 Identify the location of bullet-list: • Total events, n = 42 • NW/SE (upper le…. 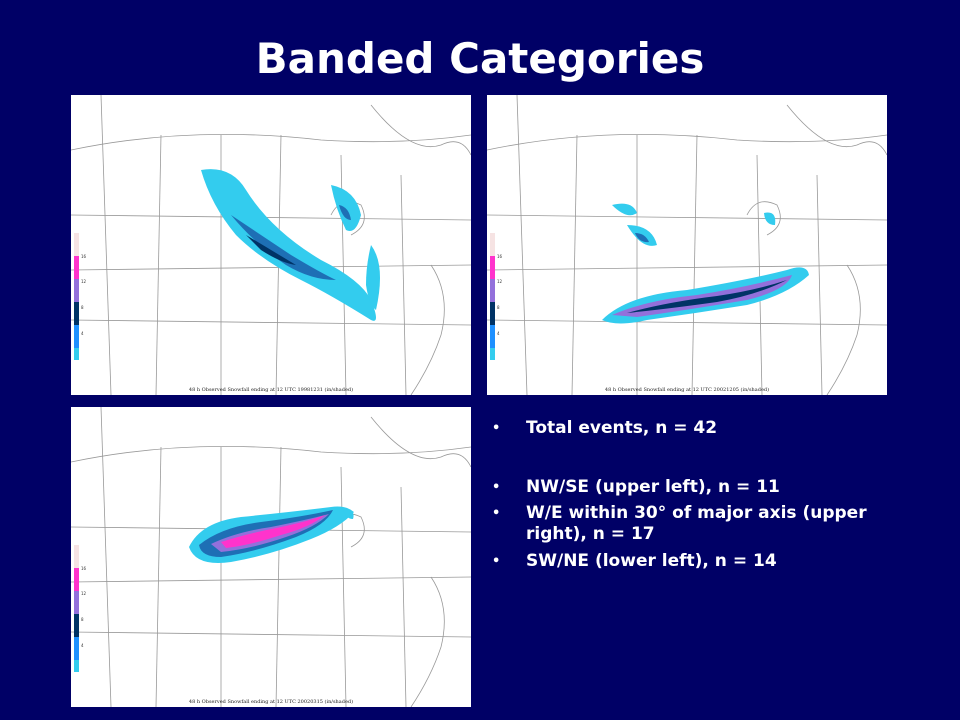
(710, 491).